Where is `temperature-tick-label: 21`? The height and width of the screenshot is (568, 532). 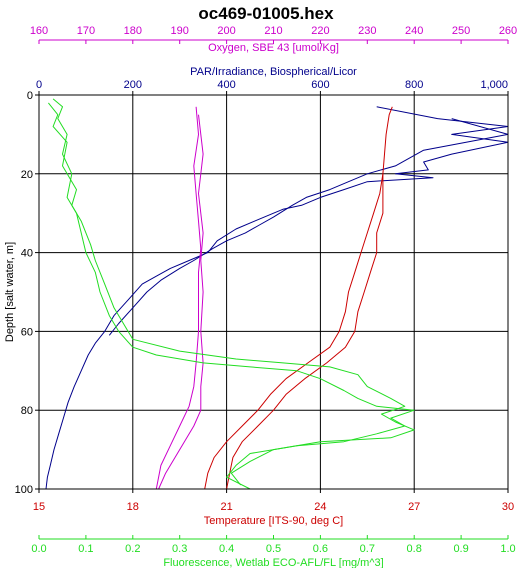 temperature-tick-label: 21 is located at coordinates (226, 507).